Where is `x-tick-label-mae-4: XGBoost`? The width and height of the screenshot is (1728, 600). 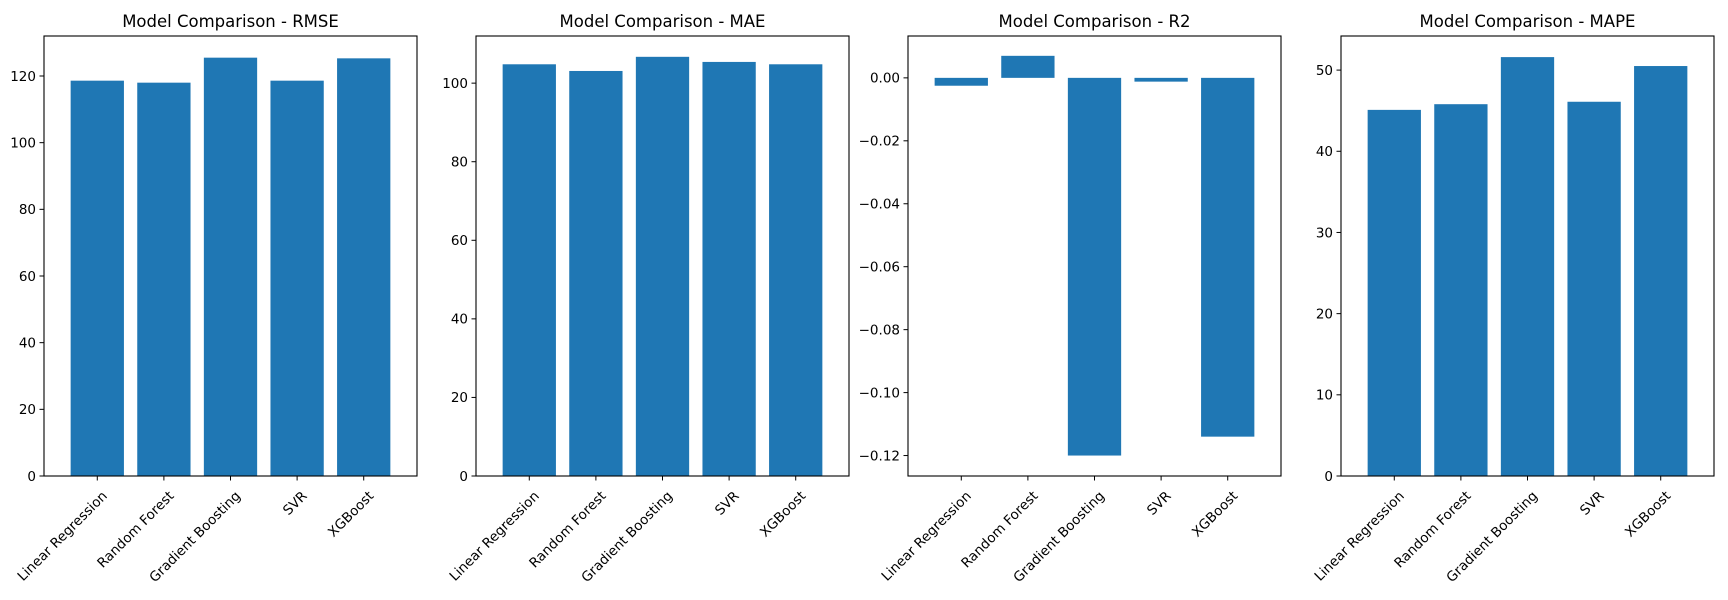
x-tick-label-mae-4: XGBoost is located at coordinates (783, 514).